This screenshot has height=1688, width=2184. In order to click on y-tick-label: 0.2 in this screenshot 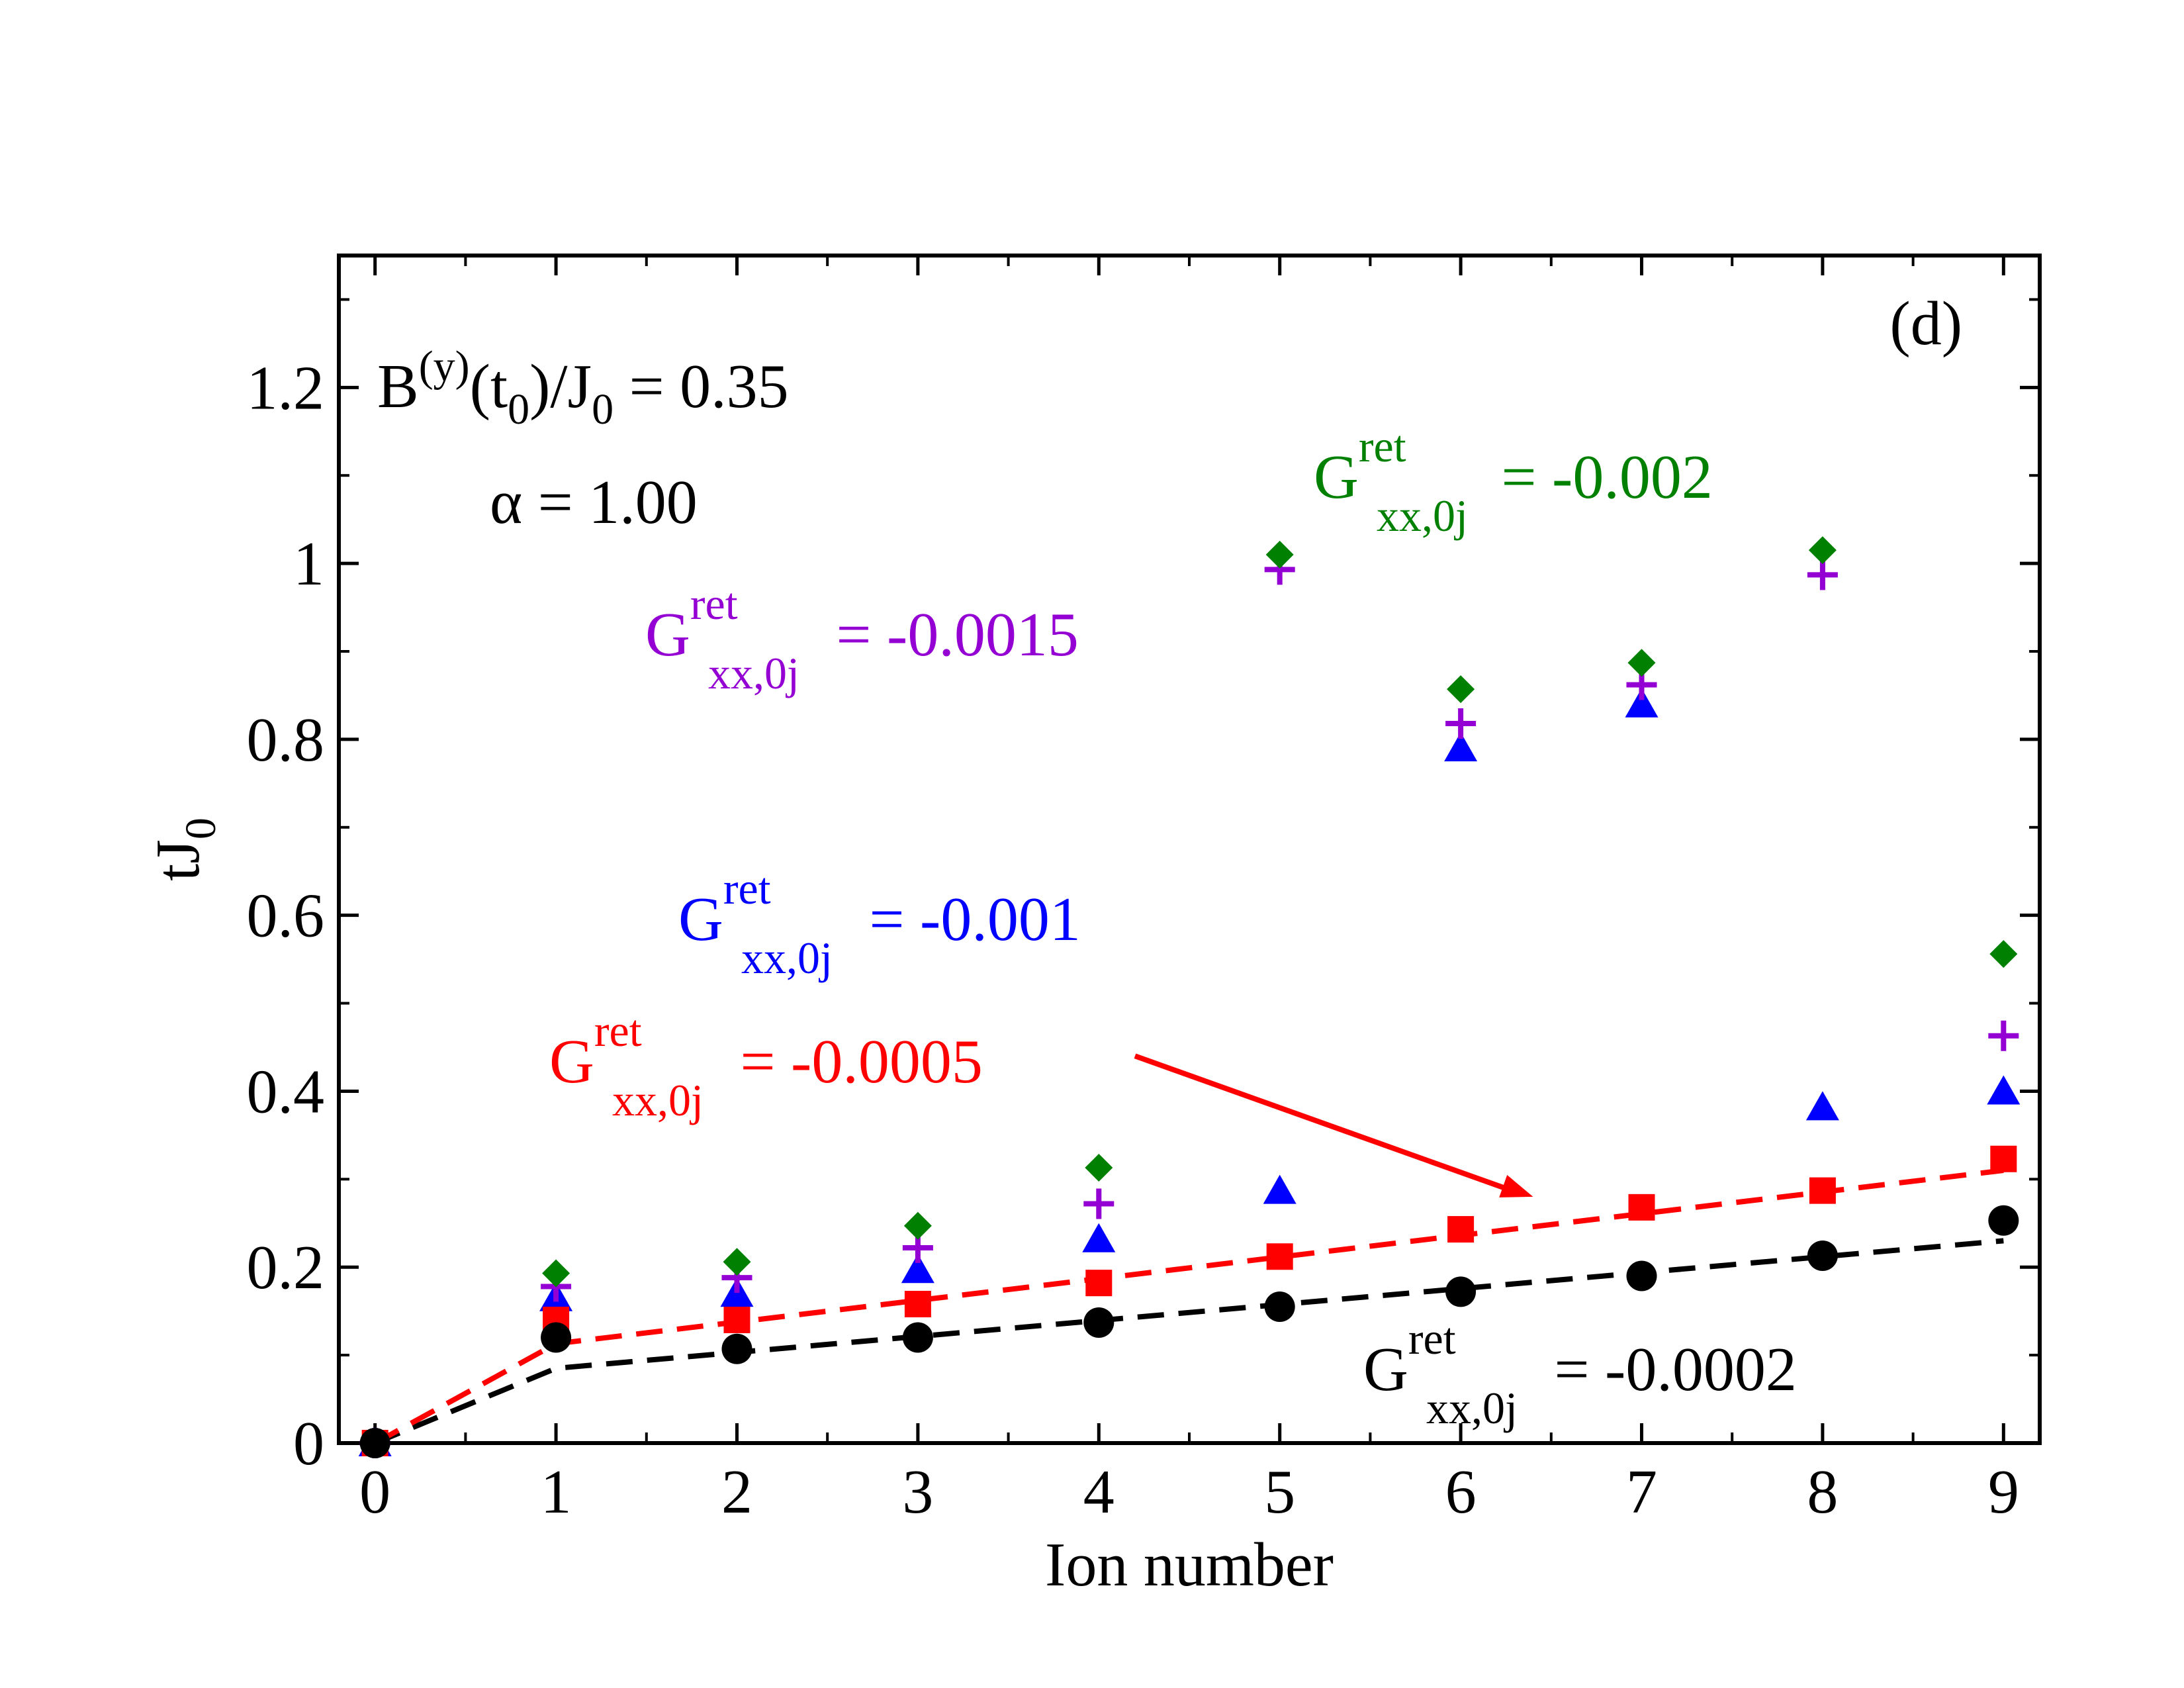, I will do `click(286, 1267)`.